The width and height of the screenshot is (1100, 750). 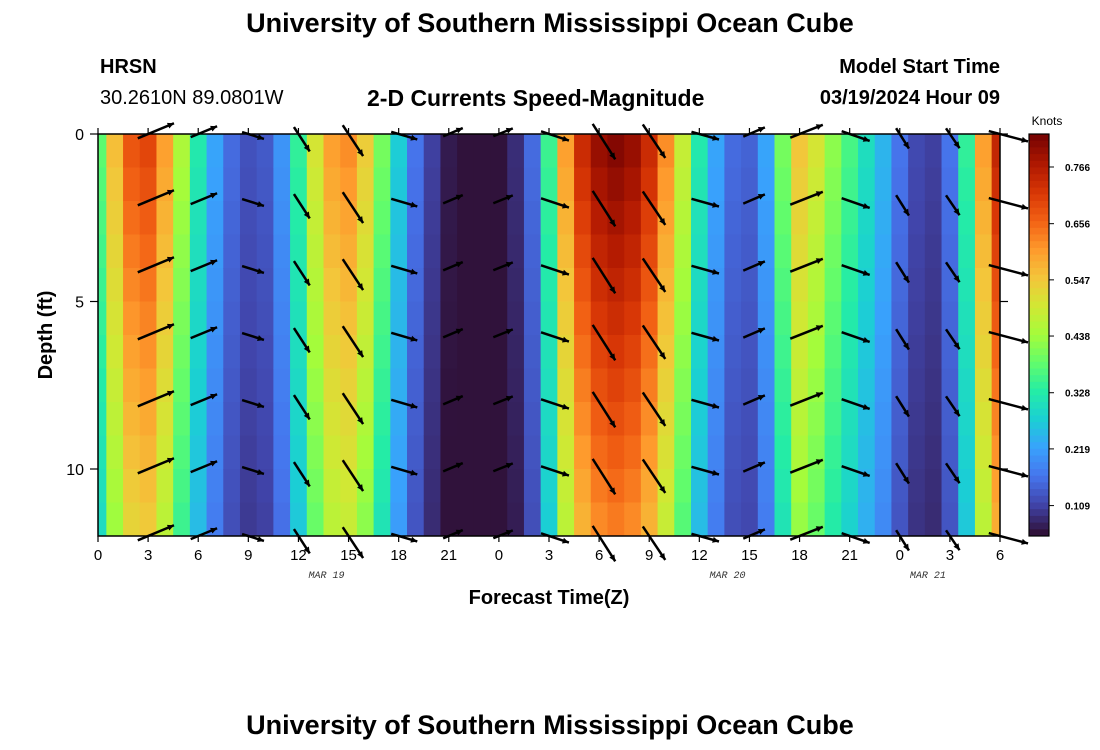 What do you see at coordinates (749, 555) in the screenshot?
I see `x-tick-label: 15` at bounding box center [749, 555].